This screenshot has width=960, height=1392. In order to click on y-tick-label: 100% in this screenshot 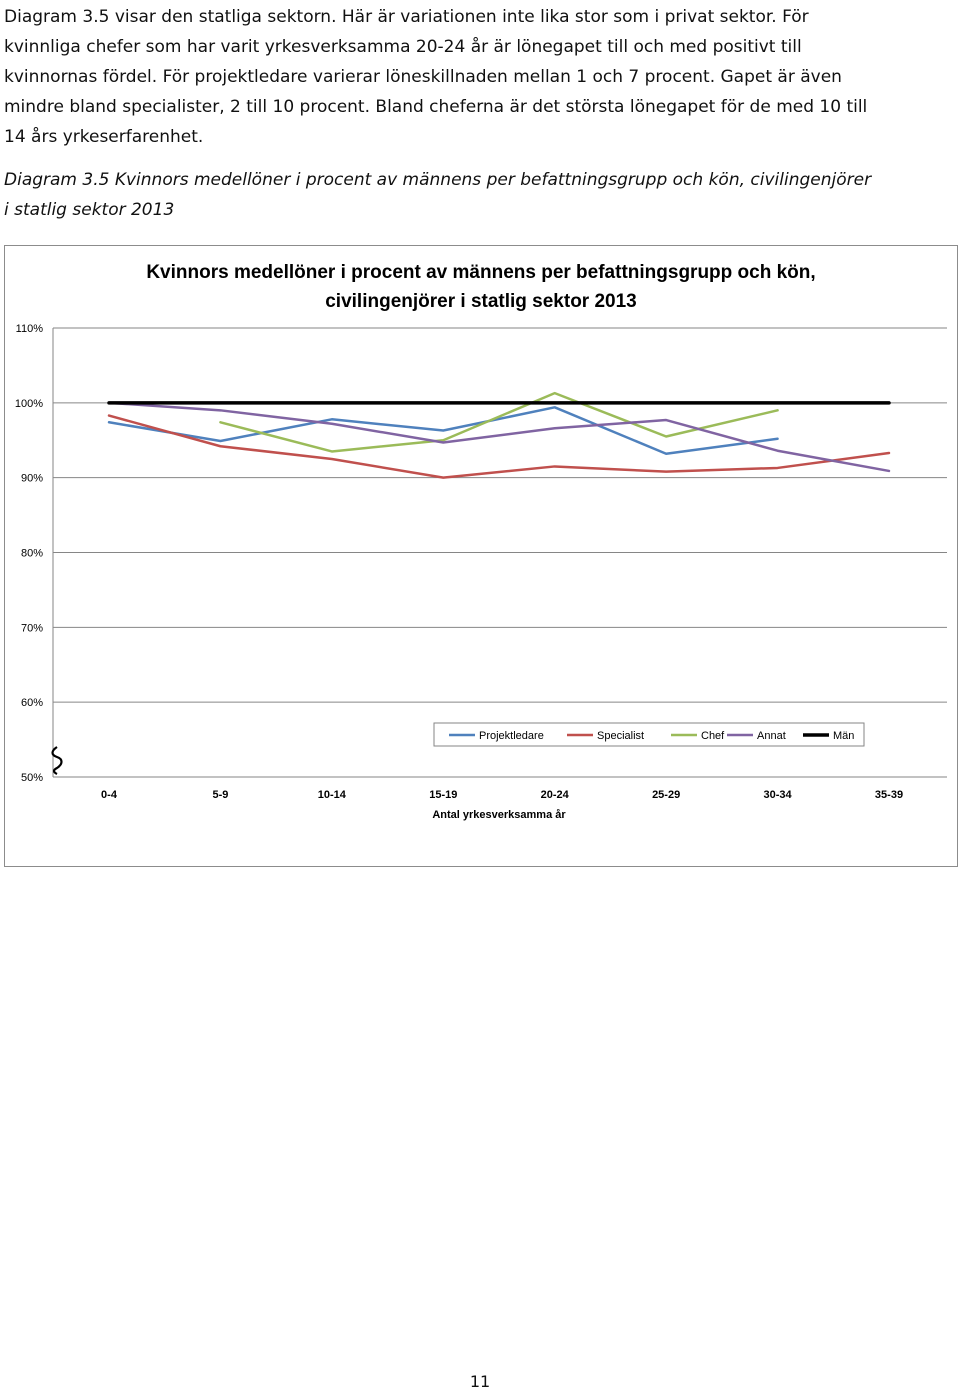, I will do `click(29, 404)`.